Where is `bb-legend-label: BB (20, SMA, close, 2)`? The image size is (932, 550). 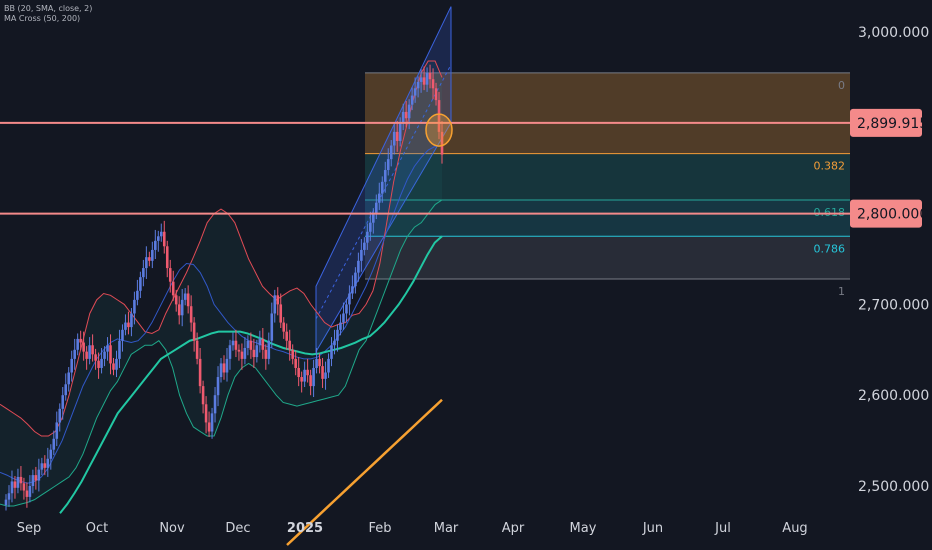
bb-legend-label: BB (20, SMA, close, 2) is located at coordinates (48, 8).